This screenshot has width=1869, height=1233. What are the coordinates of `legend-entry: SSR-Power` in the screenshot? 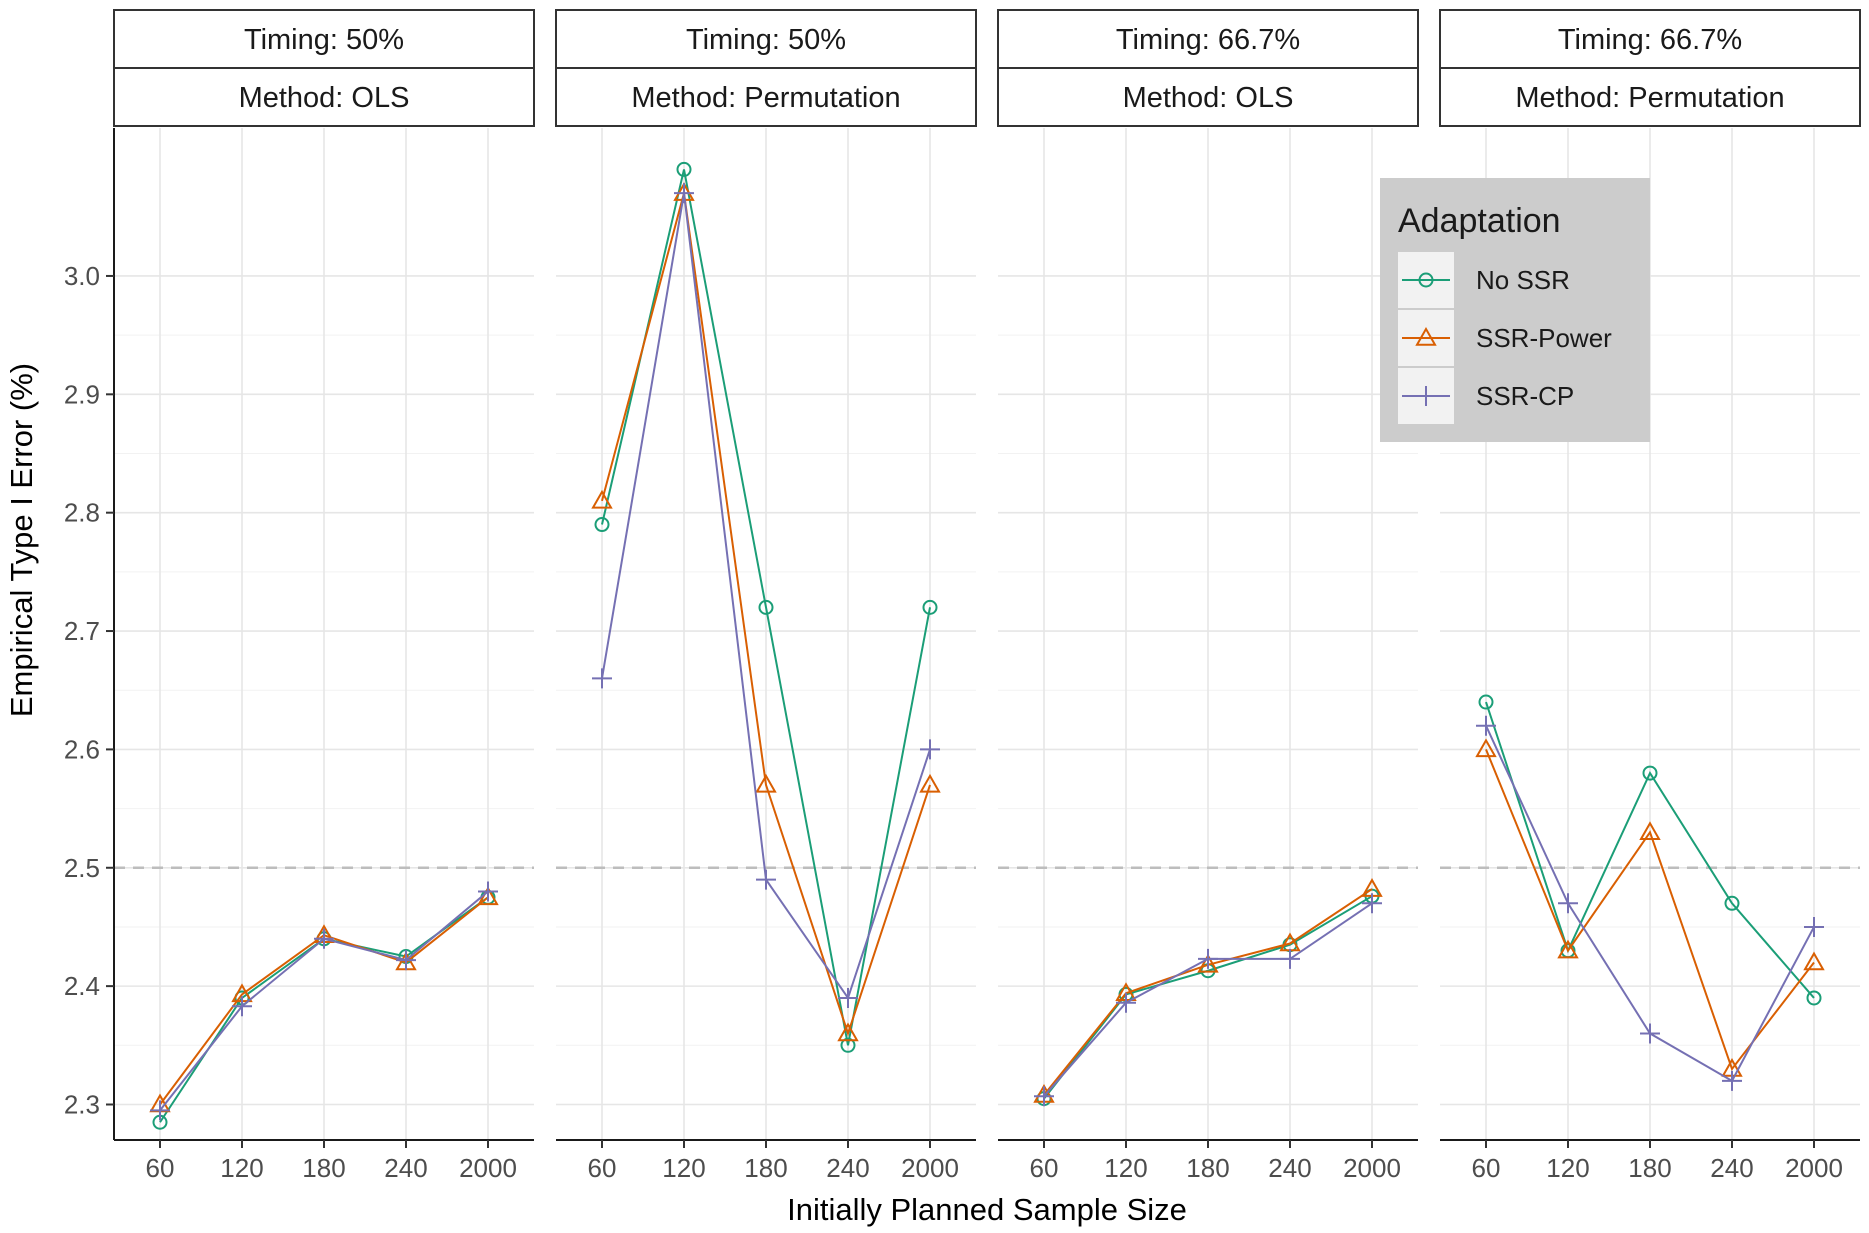 It's located at (1505, 338).